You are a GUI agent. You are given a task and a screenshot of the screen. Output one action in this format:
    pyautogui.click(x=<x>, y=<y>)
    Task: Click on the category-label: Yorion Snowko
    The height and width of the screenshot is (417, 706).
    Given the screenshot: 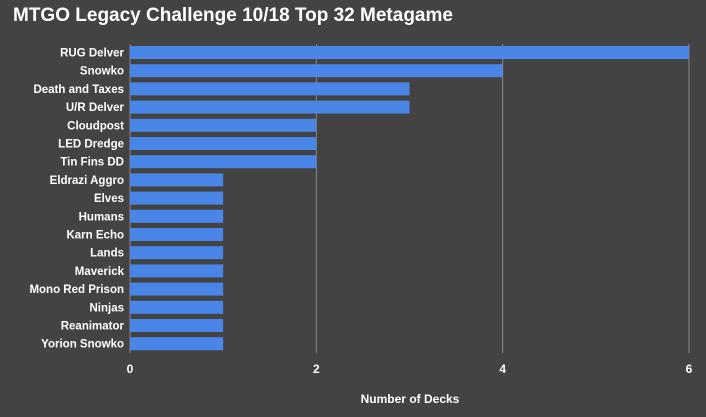 What is the action you would take?
    pyautogui.click(x=82, y=345)
    